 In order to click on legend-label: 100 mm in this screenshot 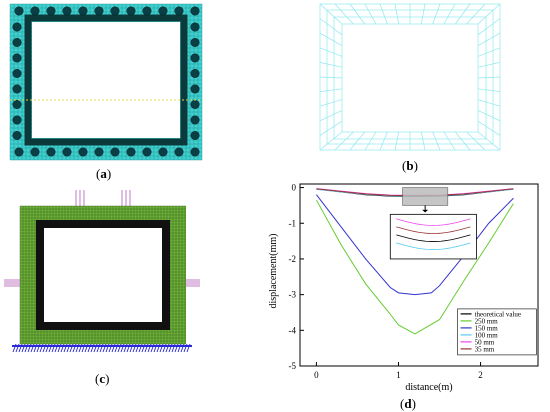, I will do `click(487, 335)`.